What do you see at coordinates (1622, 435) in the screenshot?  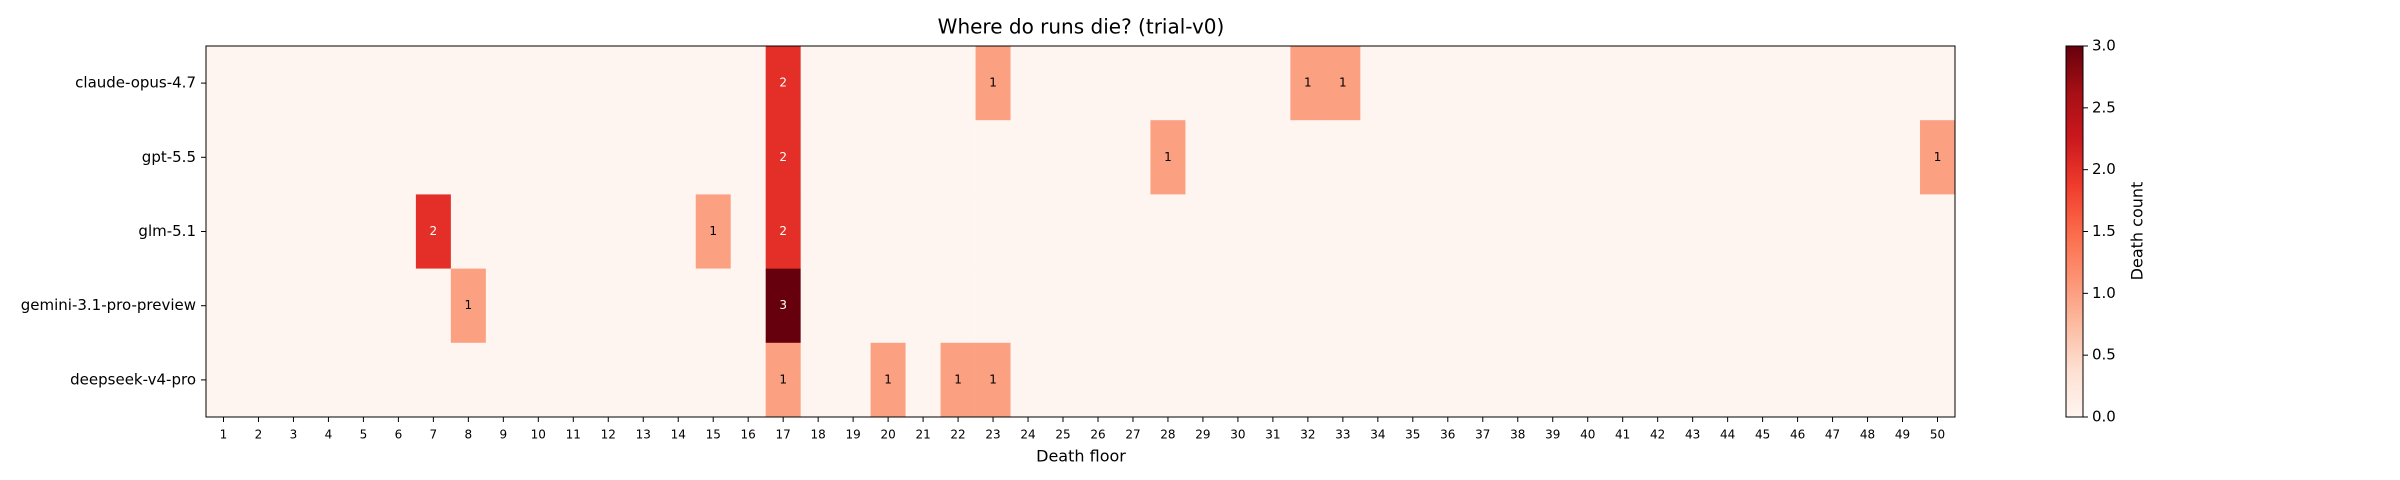 I see `x-tick-label: 41` at bounding box center [1622, 435].